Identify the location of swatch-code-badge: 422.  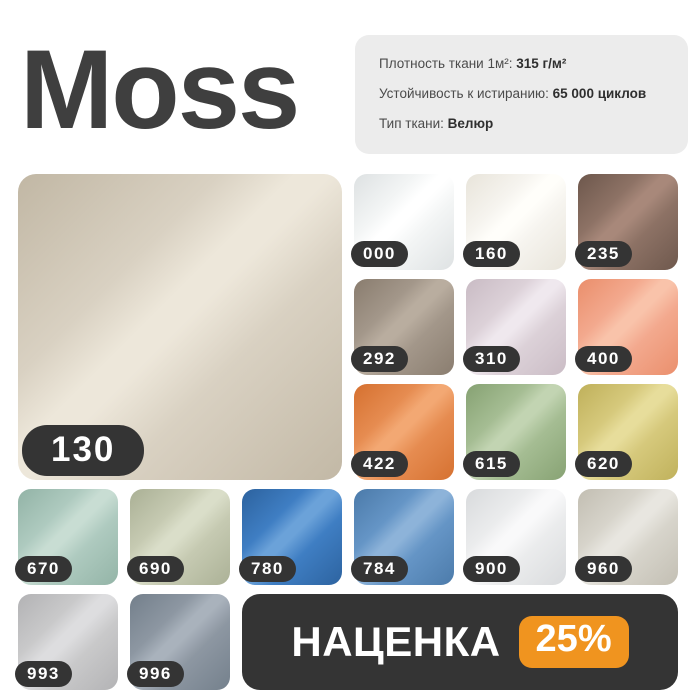
(379, 464).